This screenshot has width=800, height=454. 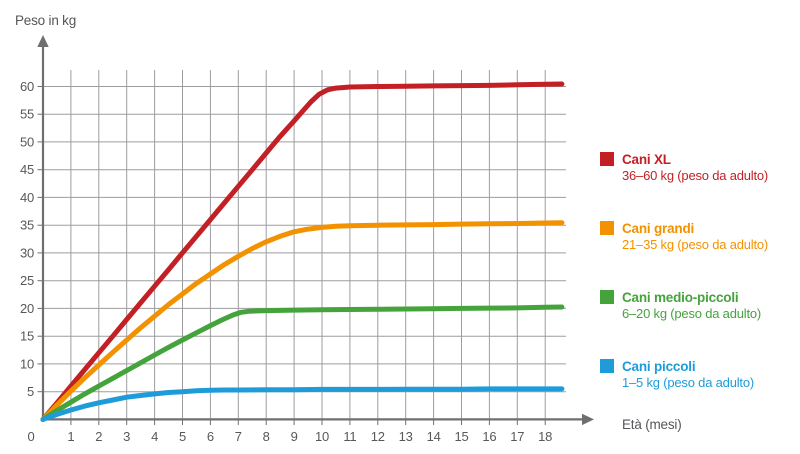 I want to click on svg-text: 6, so click(x=210, y=436).